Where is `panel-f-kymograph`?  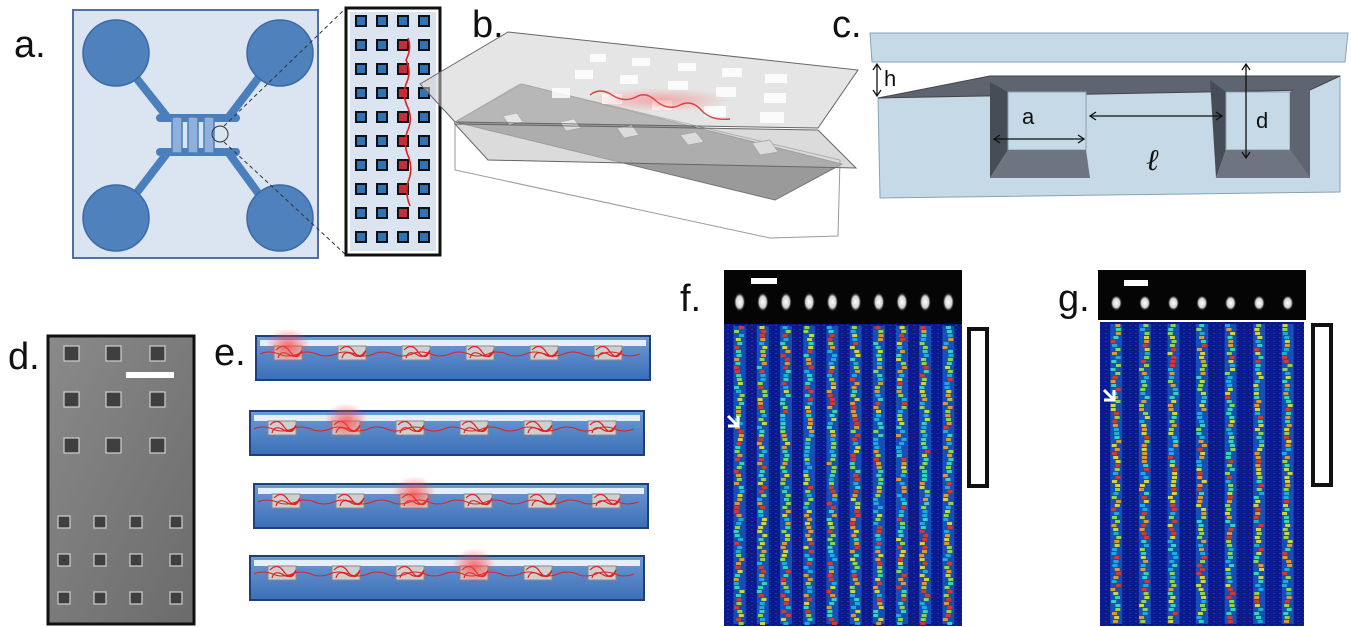
panel-f-kymograph is located at coordinates (856, 448).